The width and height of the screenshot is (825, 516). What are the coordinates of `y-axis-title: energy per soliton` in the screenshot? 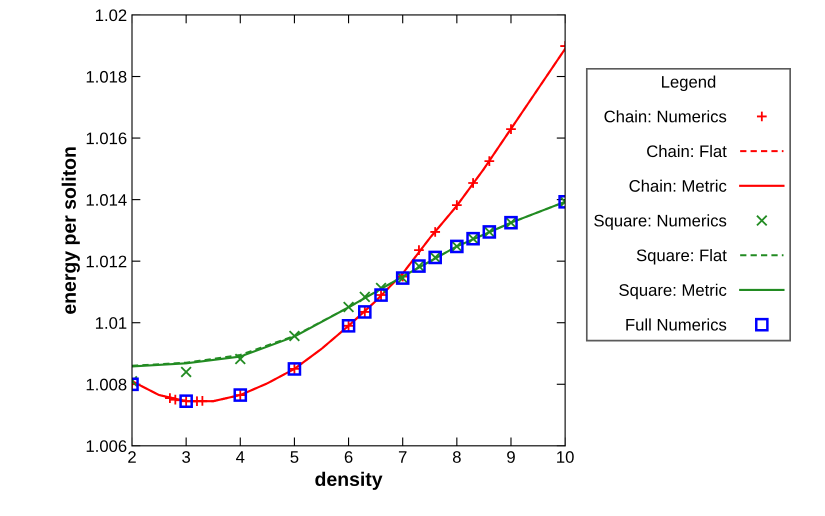 It's located at (71, 230).